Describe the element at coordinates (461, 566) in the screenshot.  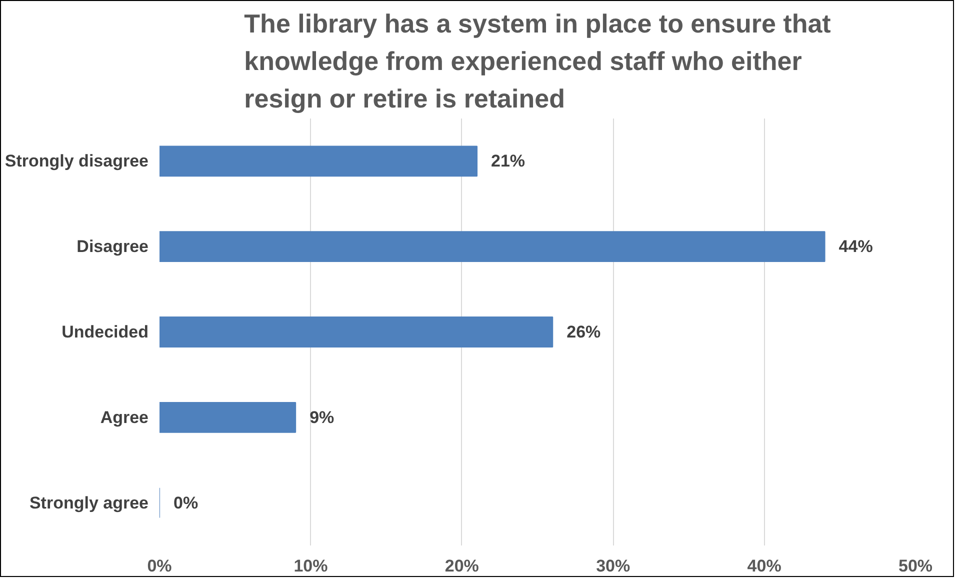
I see `x-tick-label: 20%` at that location.